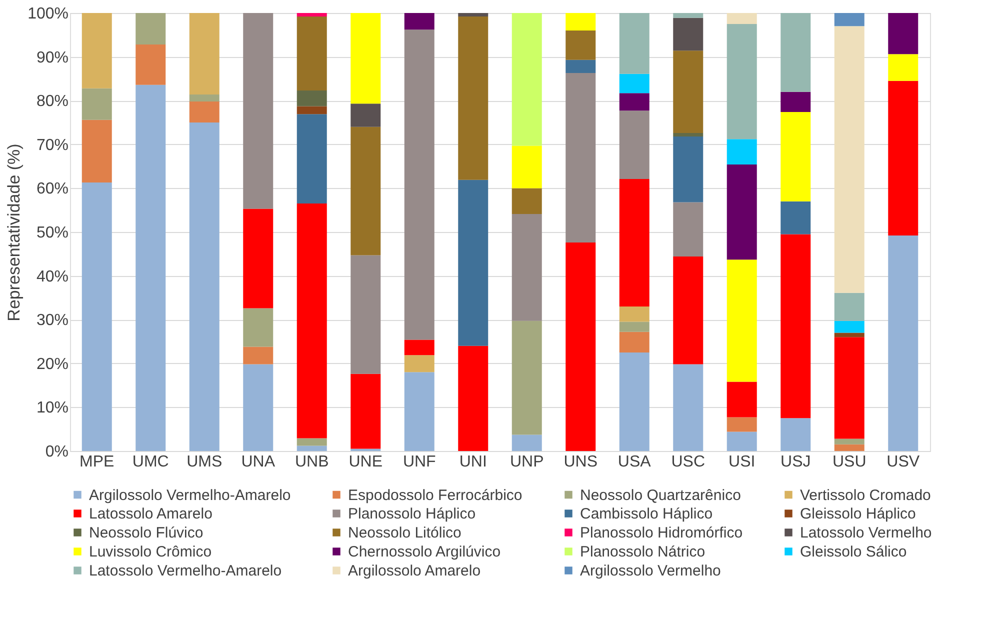 The height and width of the screenshot is (622, 985). I want to click on x-tick-label: USI, so click(742, 462).